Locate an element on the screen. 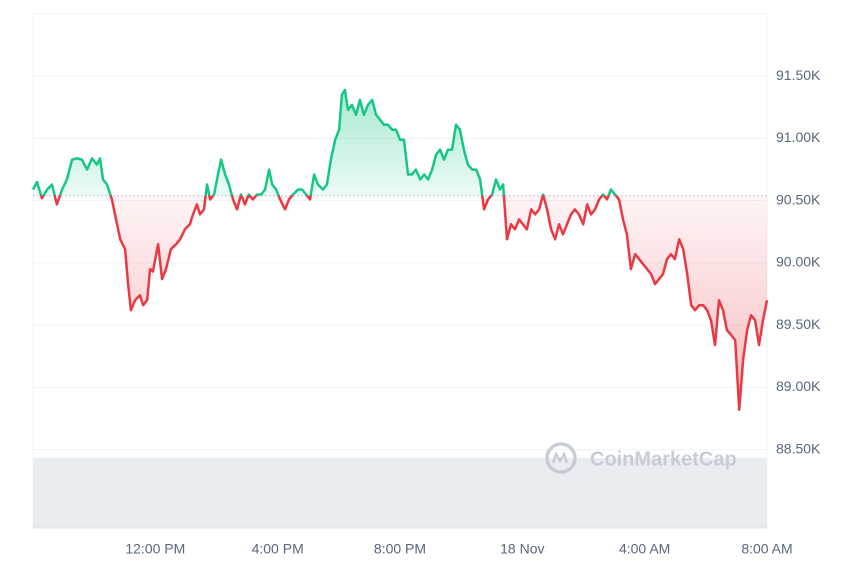 The image size is (860, 573). x-tick-label: 8:00 PM is located at coordinates (400, 549).